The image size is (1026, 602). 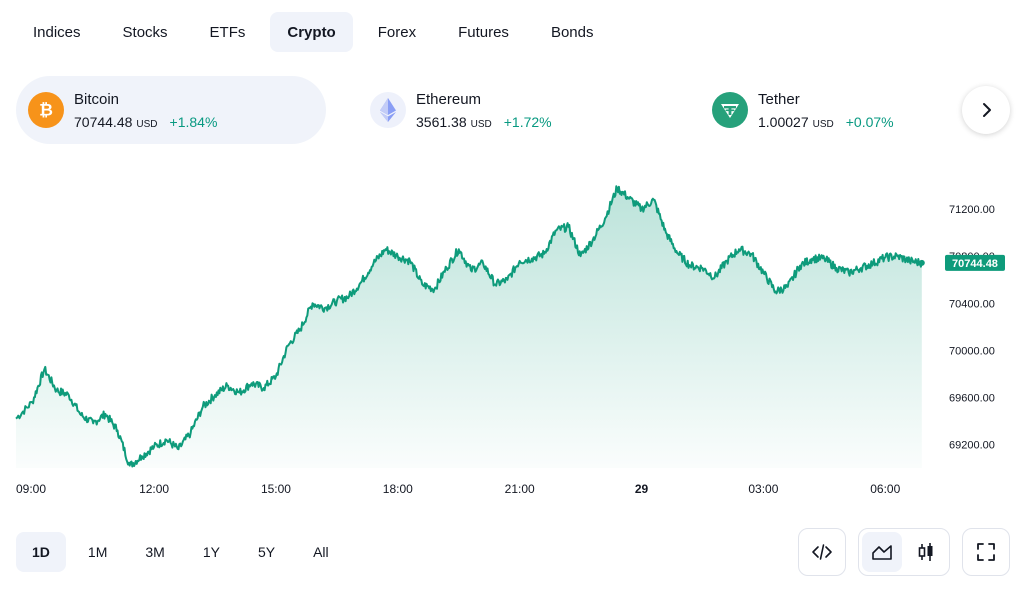 What do you see at coordinates (57, 32) in the screenshot?
I see `tab-indices: Indices` at bounding box center [57, 32].